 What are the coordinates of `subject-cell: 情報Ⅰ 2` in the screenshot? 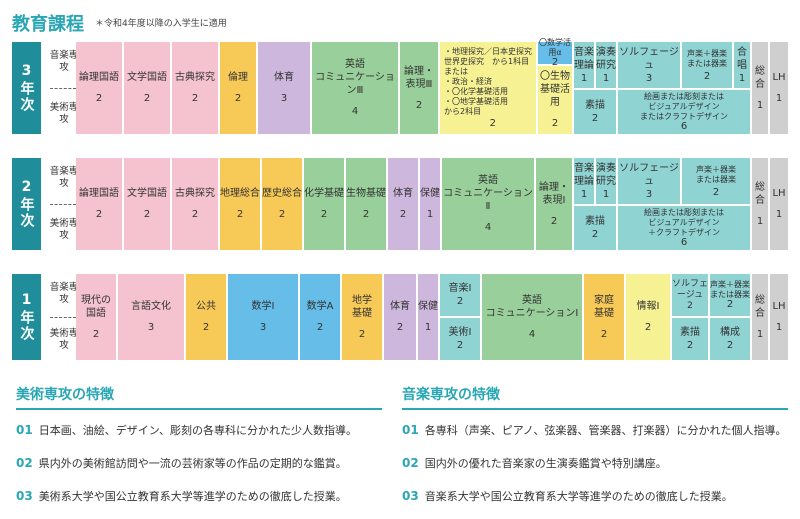 It's located at (648, 317).